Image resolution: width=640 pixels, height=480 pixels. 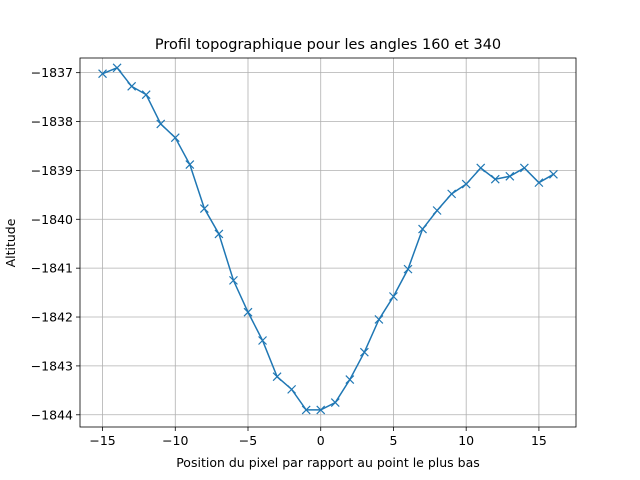 What do you see at coordinates (52, 414) in the screenshot?
I see `y-tick-label: −1844` at bounding box center [52, 414].